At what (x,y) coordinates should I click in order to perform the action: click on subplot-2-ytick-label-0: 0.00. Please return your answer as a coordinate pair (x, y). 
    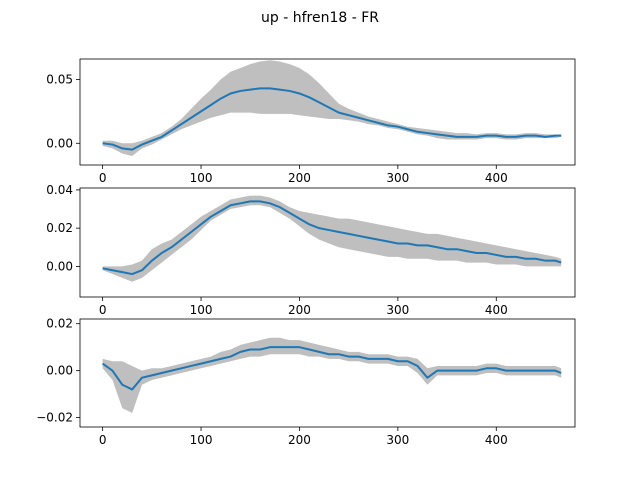
    Looking at the image, I should click on (59, 266).